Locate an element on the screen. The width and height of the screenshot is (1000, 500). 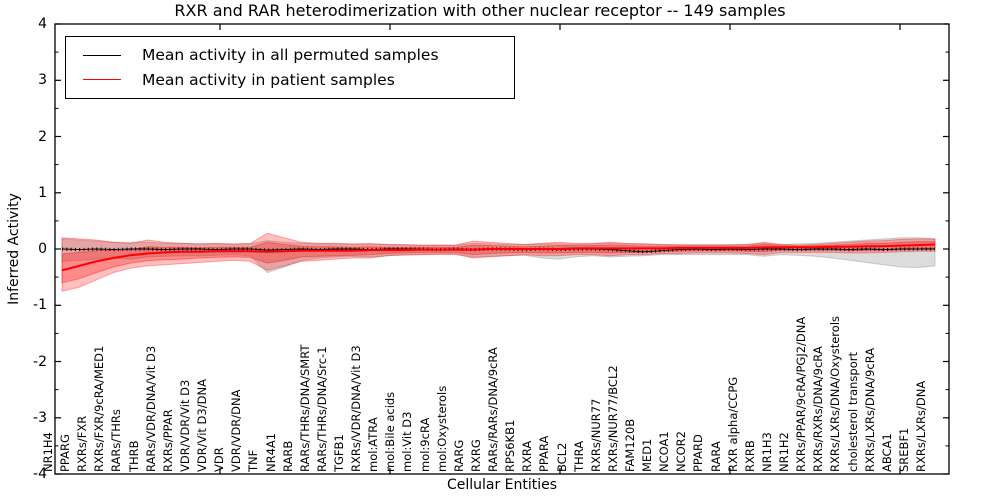
x-tick-label: VDR/VDR/DNA is located at coordinates (236, 431).